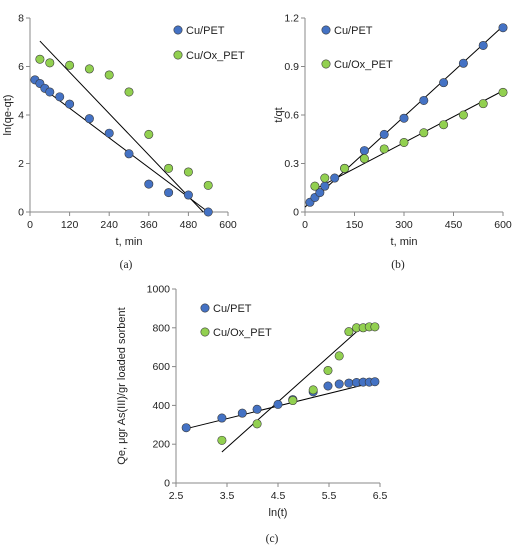 The image size is (528, 550). I want to click on y-tick-label: 0.9, so click(291, 67).